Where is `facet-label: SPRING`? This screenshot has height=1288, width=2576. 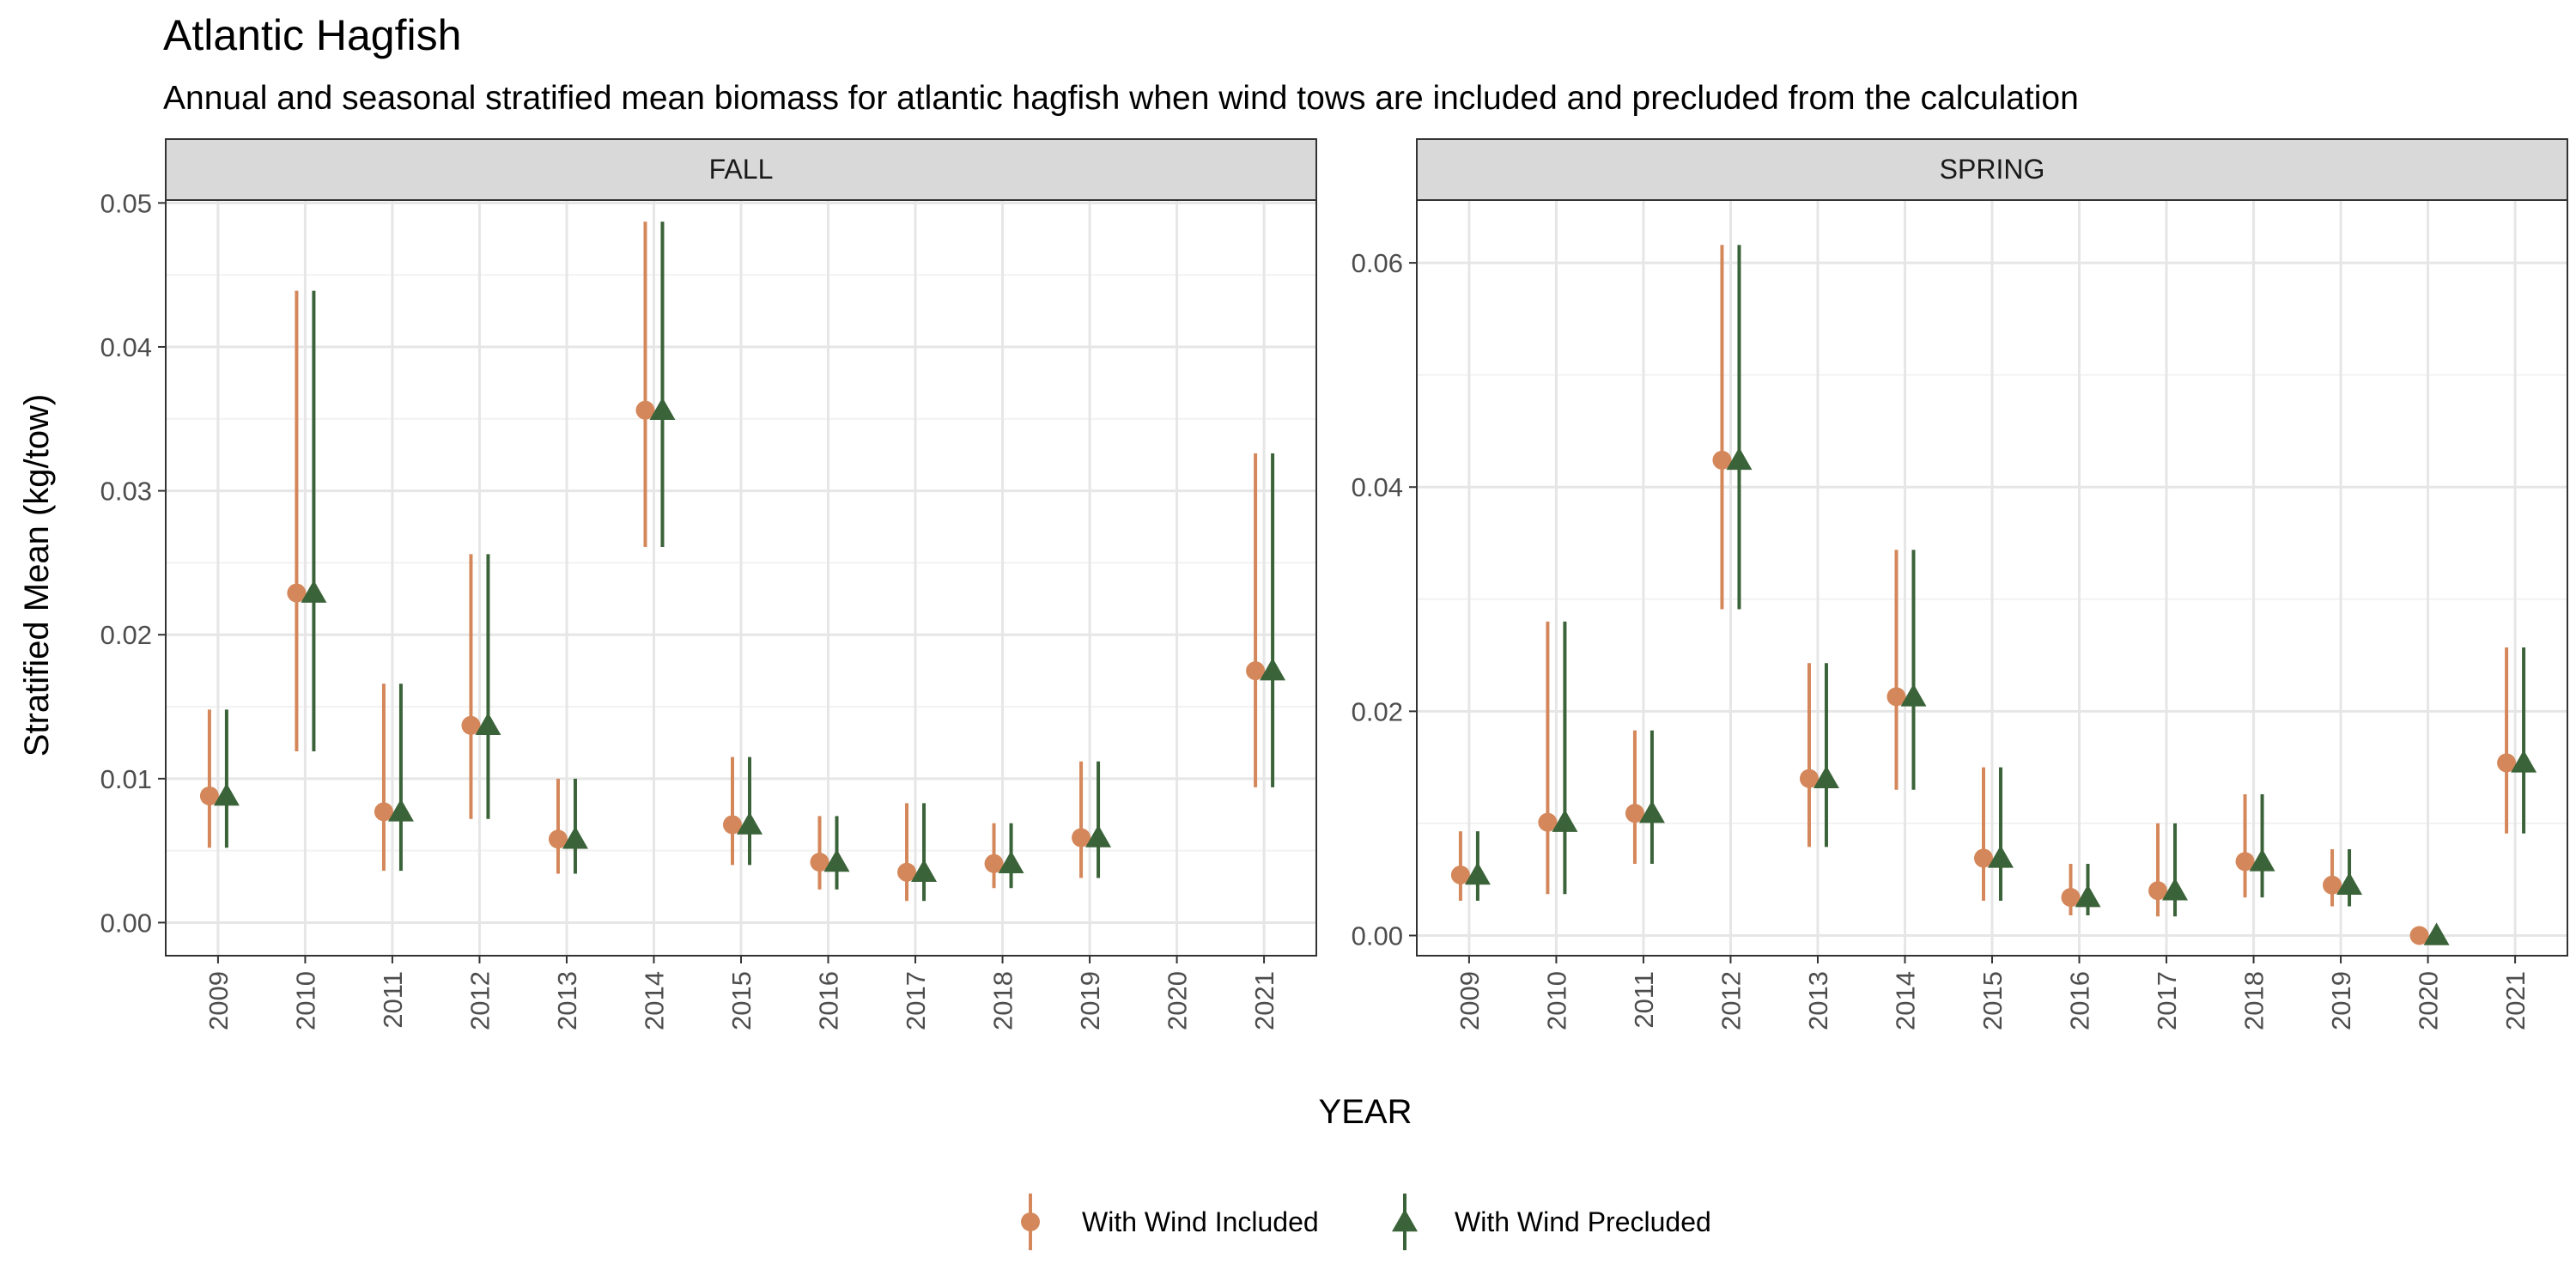
facet-label: SPRING is located at coordinates (1992, 170).